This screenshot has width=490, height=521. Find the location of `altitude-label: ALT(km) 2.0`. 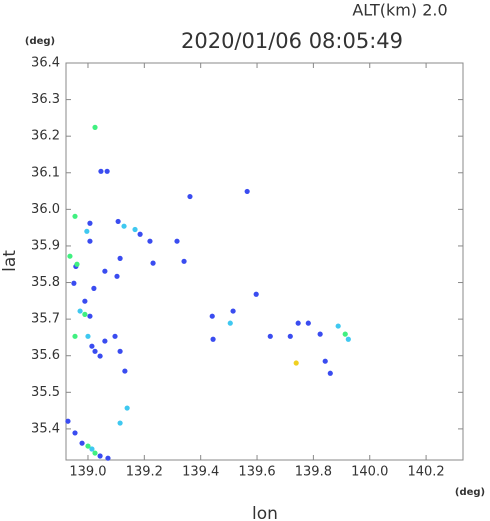

altitude-label: ALT(km) 2.0 is located at coordinates (399, 10).